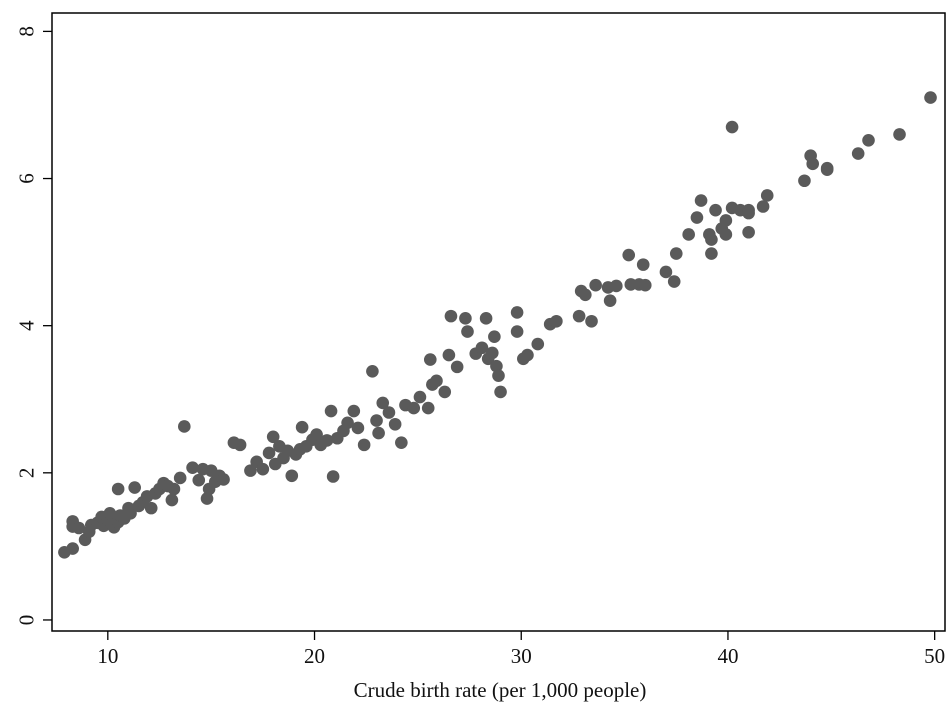  Describe the element at coordinates (26, 473) in the screenshot. I see `y-tick-label: 2` at that location.